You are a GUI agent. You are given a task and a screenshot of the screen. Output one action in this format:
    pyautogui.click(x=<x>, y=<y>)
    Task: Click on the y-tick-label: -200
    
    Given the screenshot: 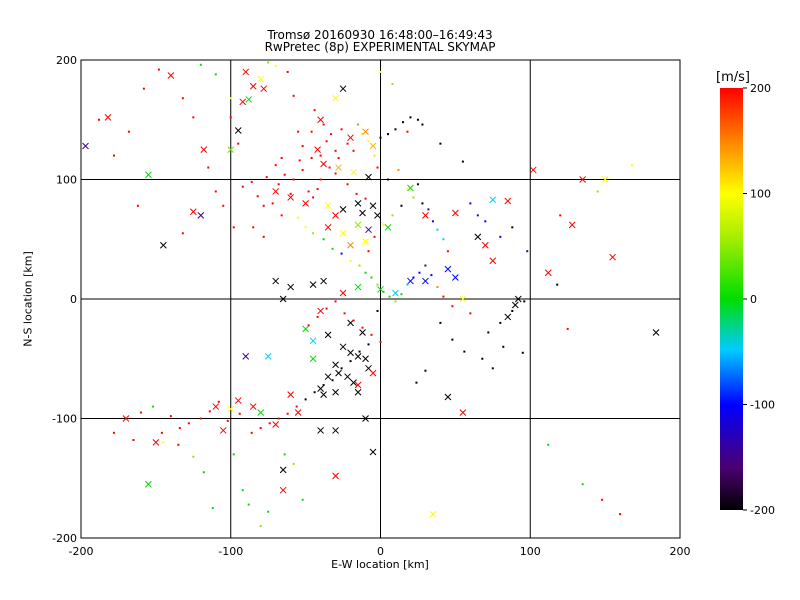 What is the action you would take?
    pyautogui.click(x=64, y=538)
    